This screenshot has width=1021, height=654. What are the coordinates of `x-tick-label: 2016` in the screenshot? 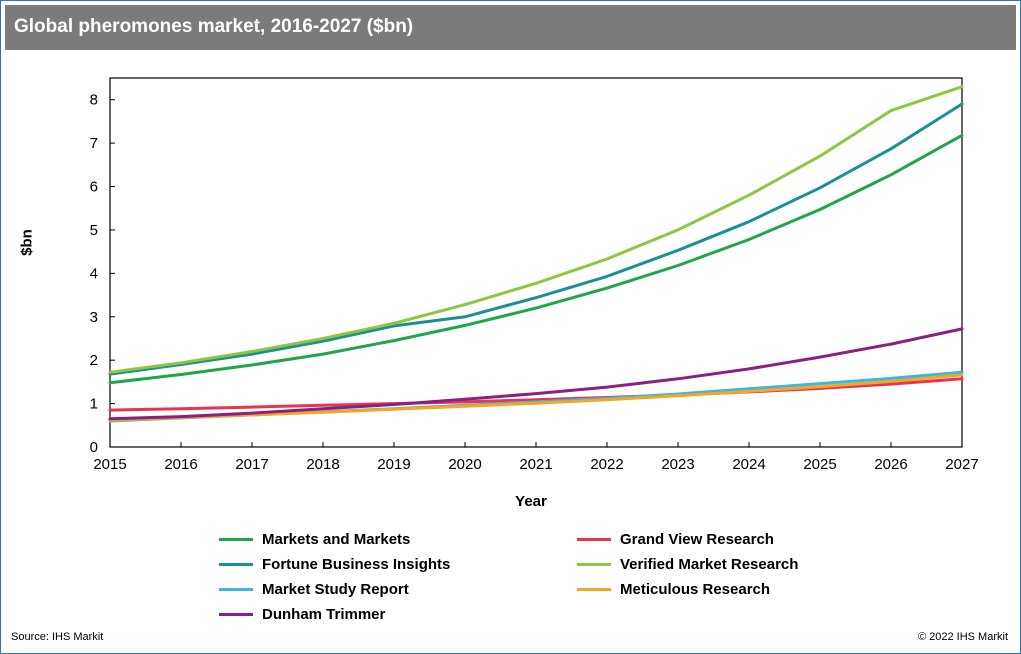 It's located at (180, 464).